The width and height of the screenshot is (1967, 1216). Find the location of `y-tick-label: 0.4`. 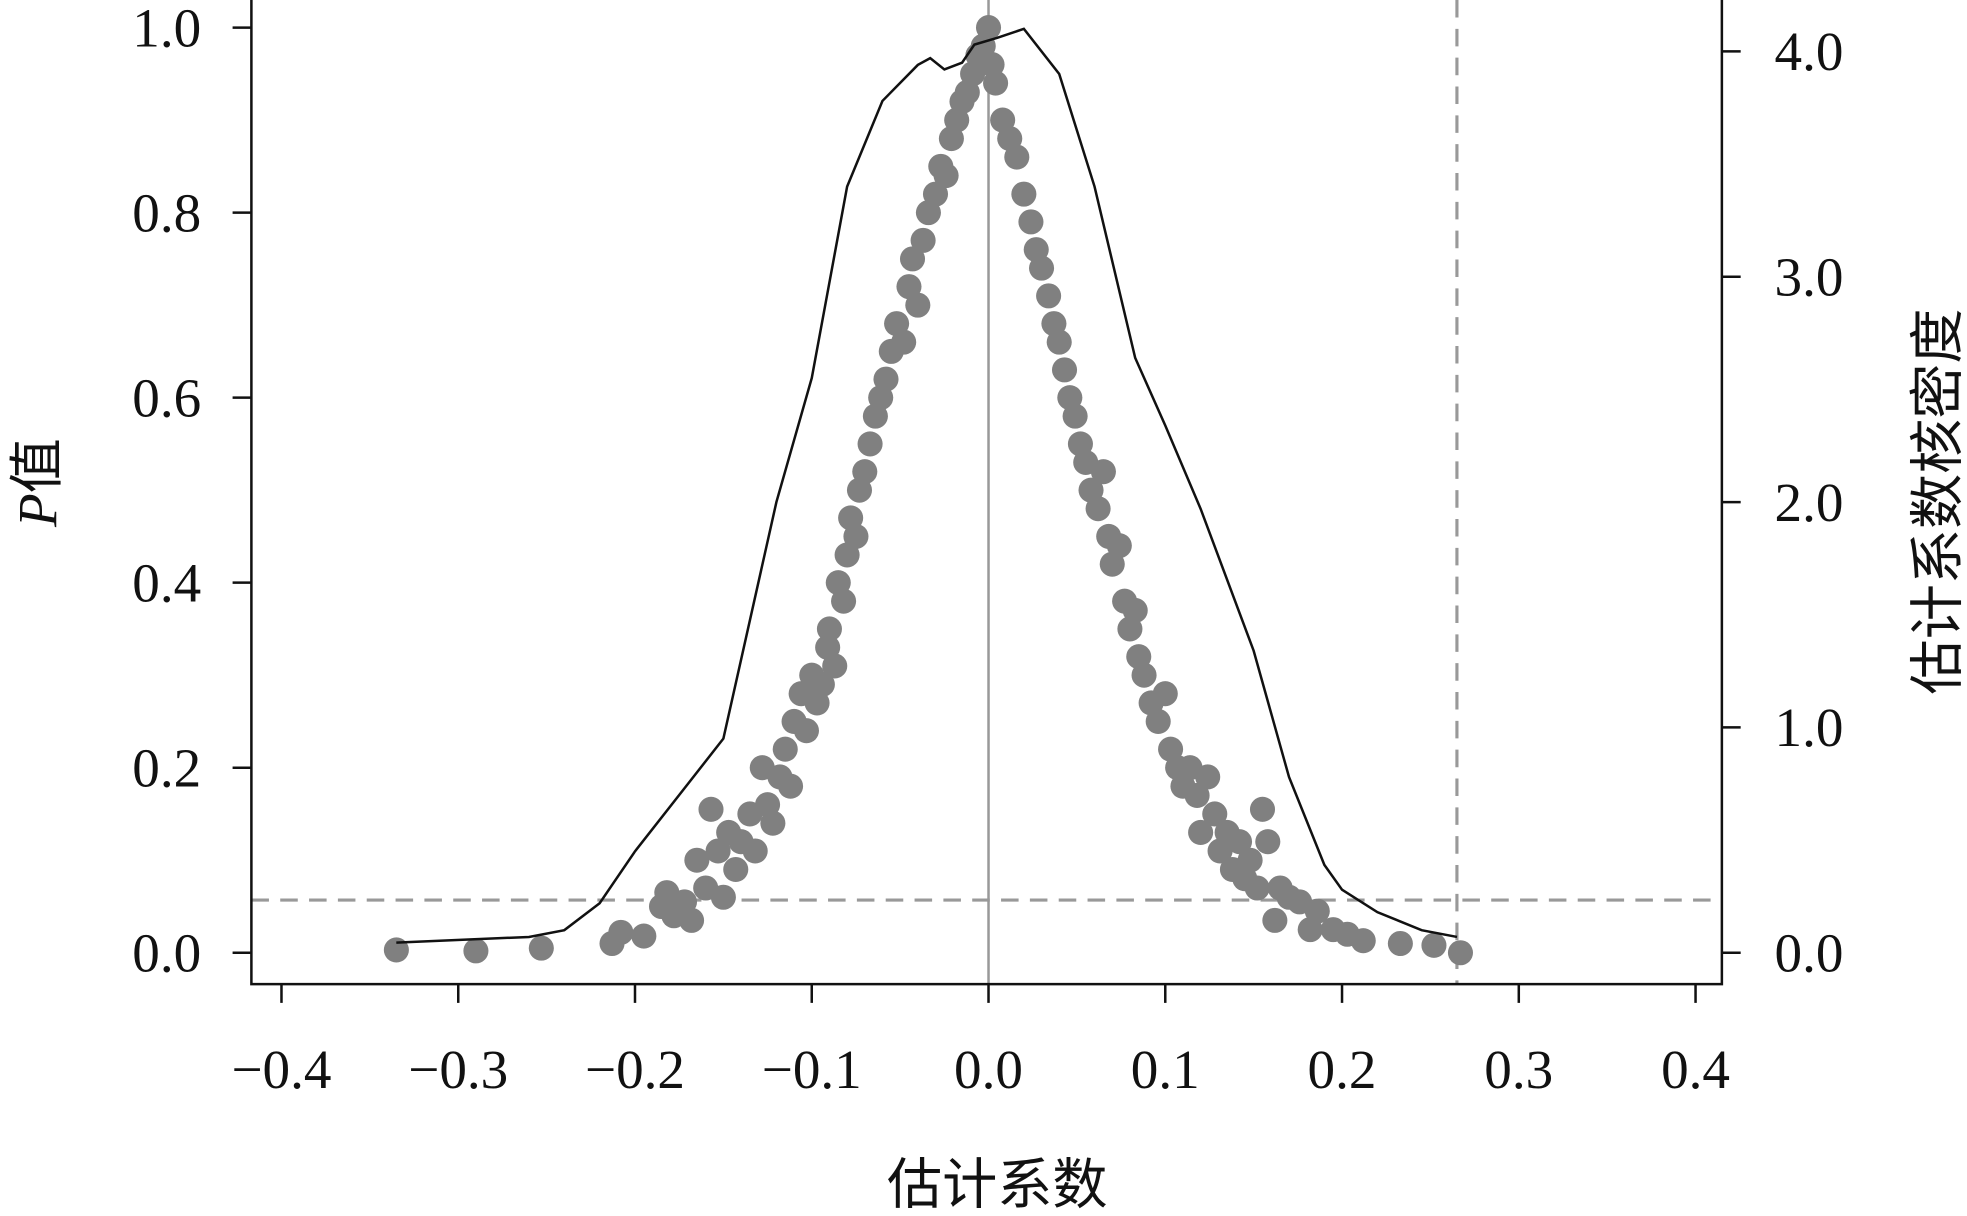

y-tick-label: 0.4 is located at coordinates (166, 582).